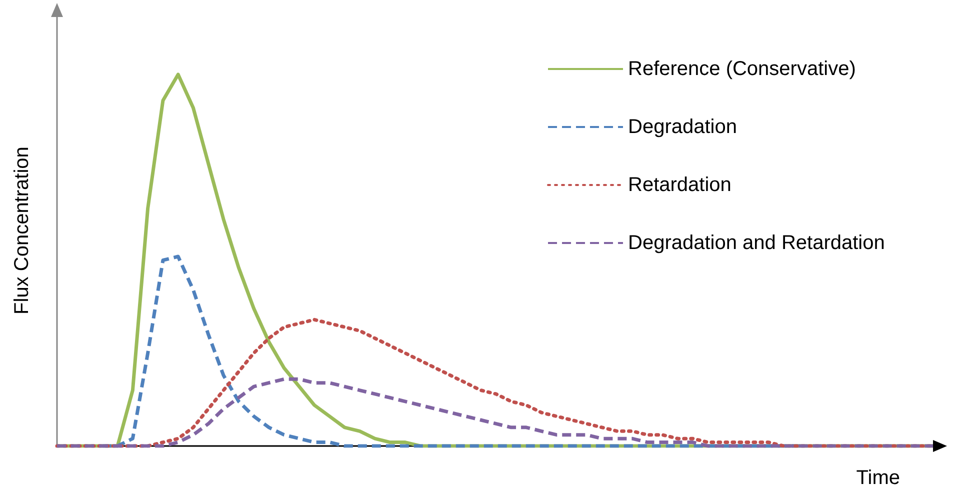 The image size is (973, 498). I want to click on x-axis-title: Time, so click(878, 478).